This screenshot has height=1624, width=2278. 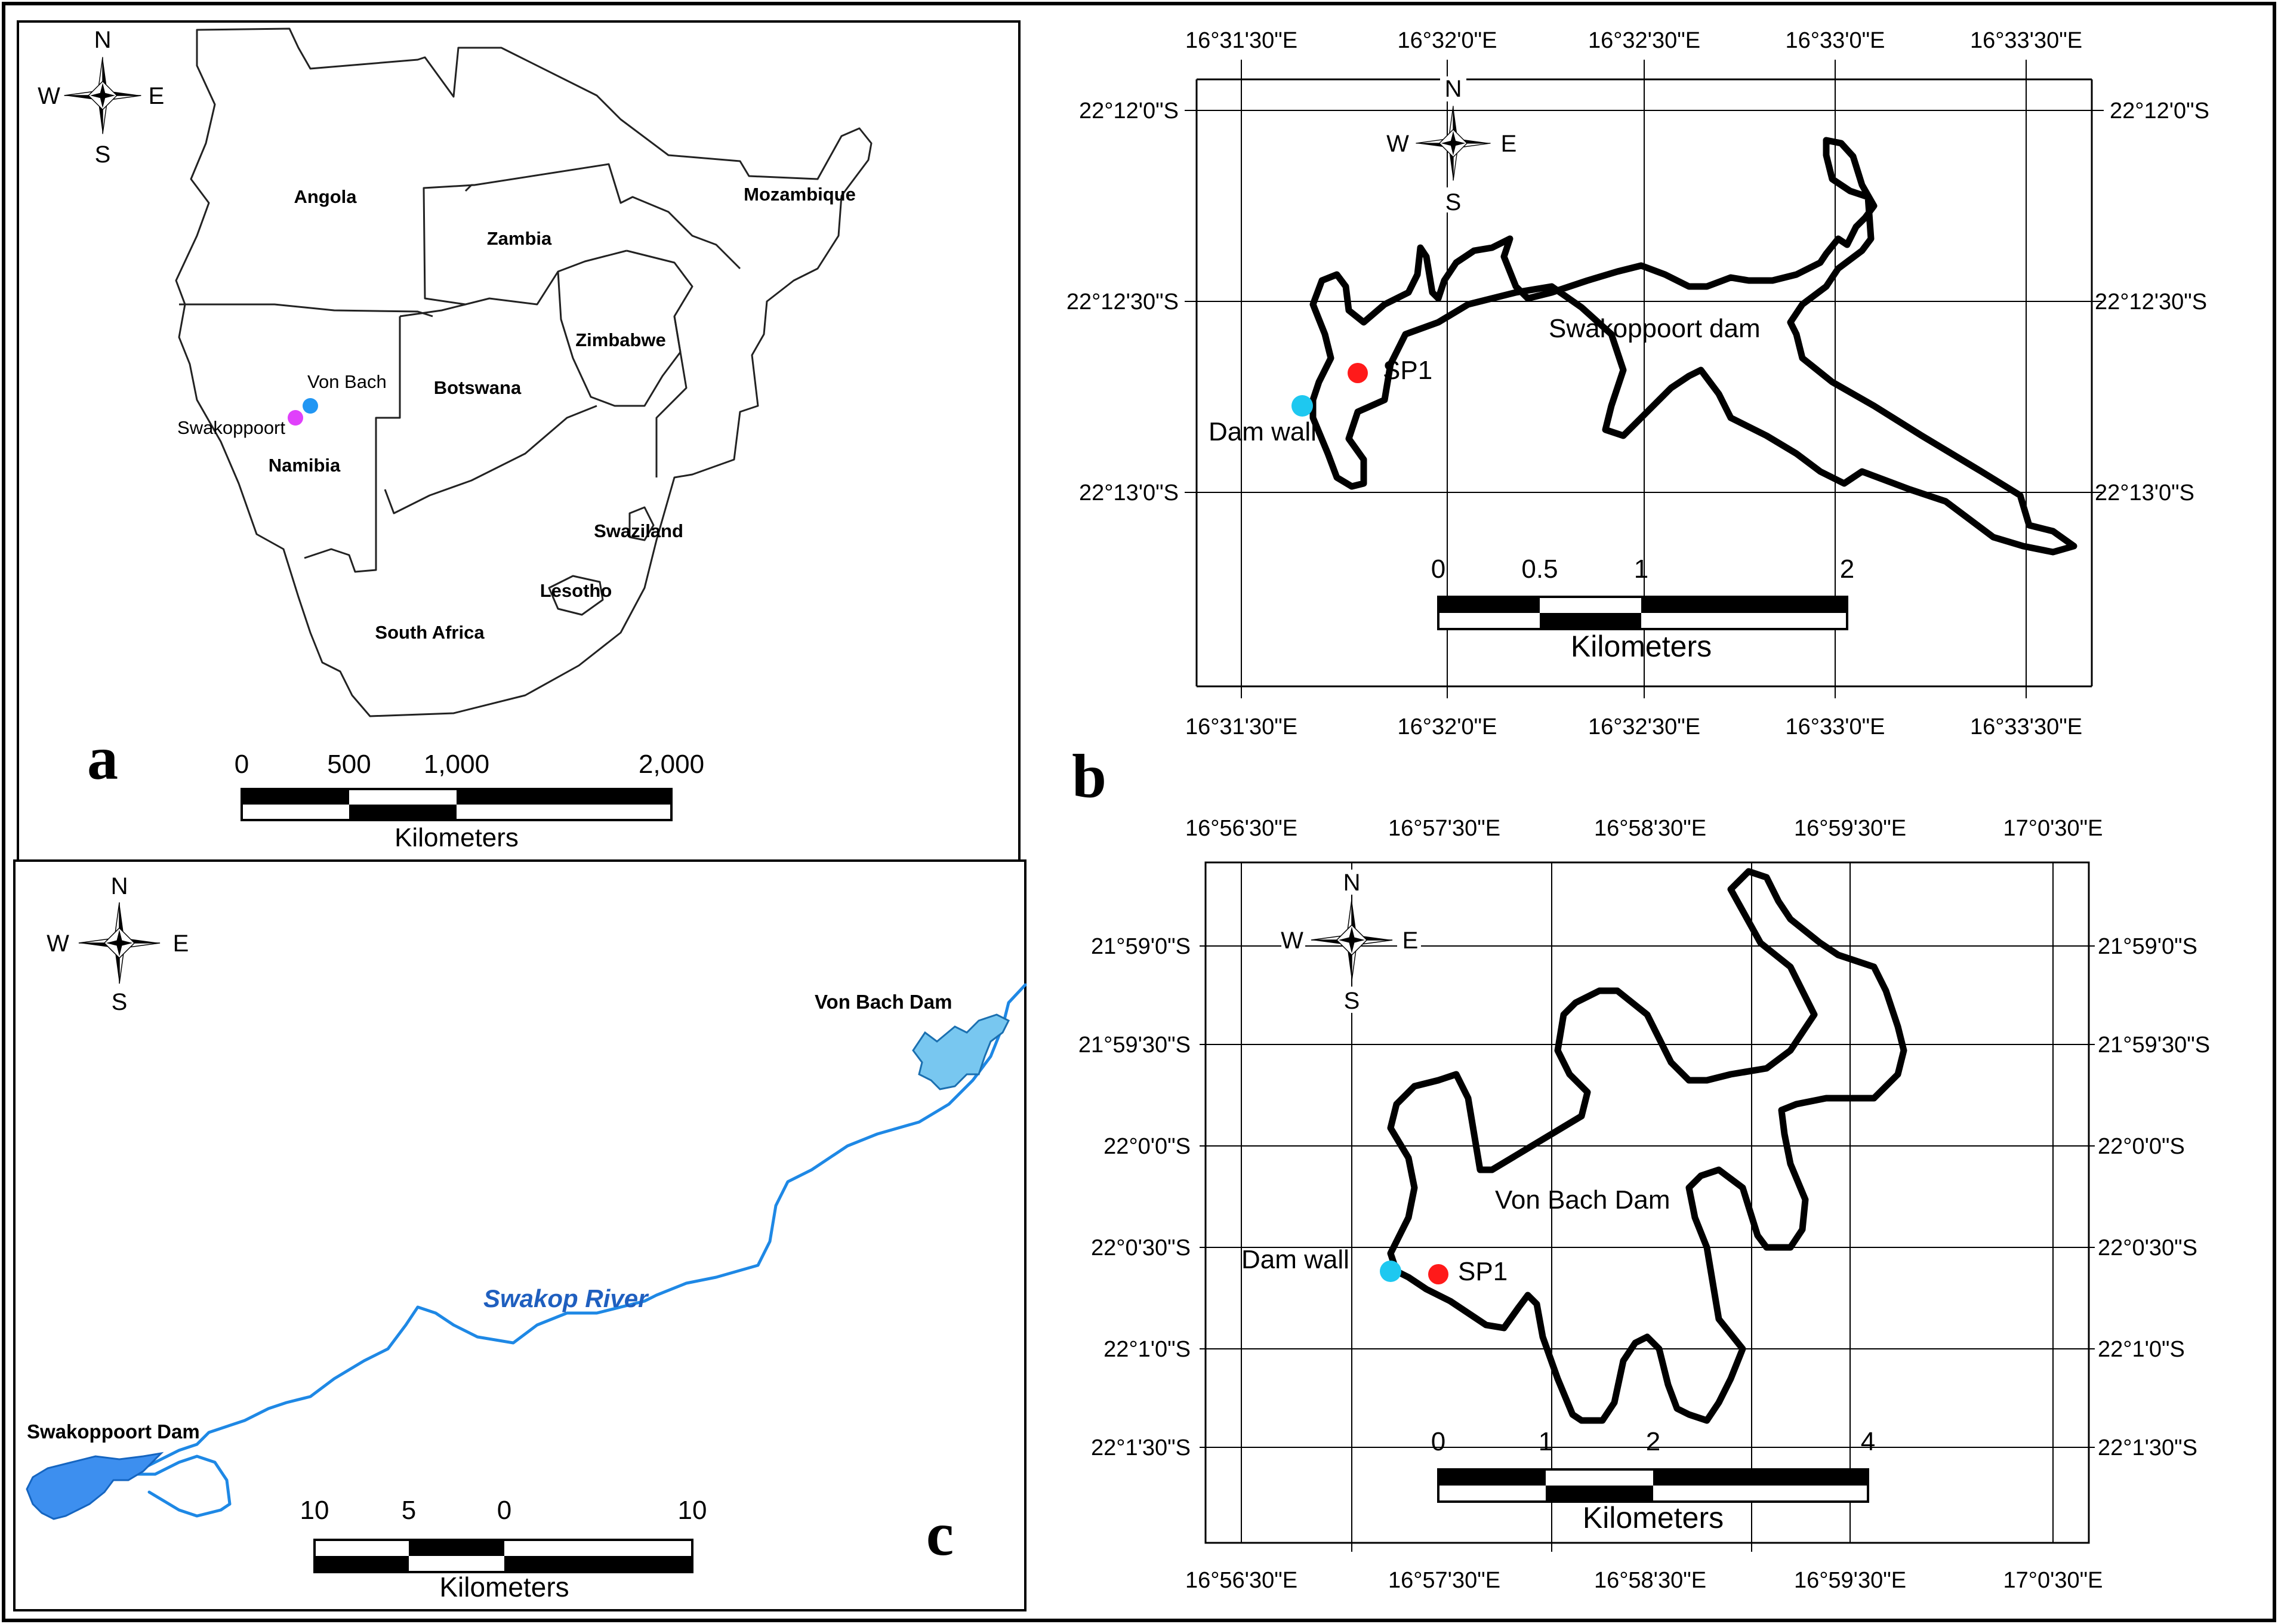 I want to click on panel-b-compass-icon: N S W E, so click(x=1453, y=145).